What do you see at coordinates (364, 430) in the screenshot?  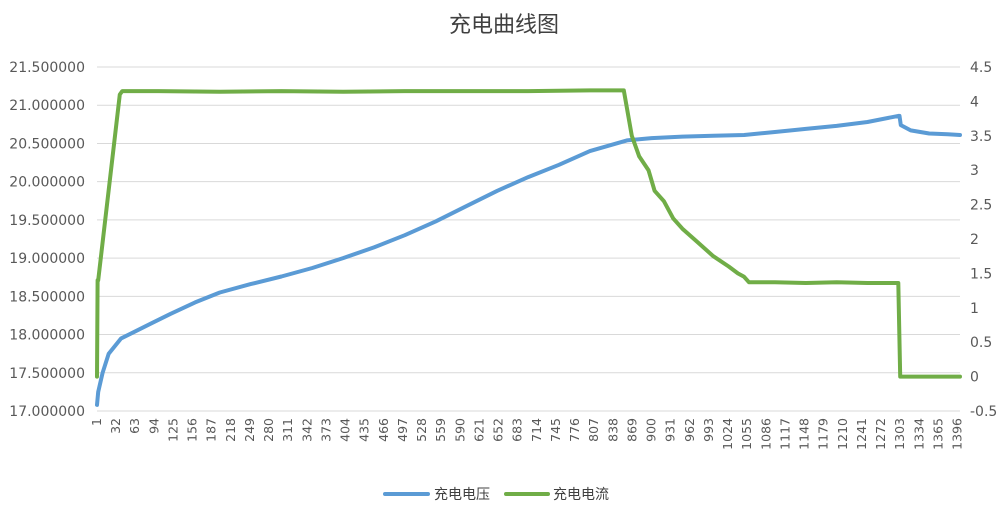 I see `x-tick-label: 435` at bounding box center [364, 430].